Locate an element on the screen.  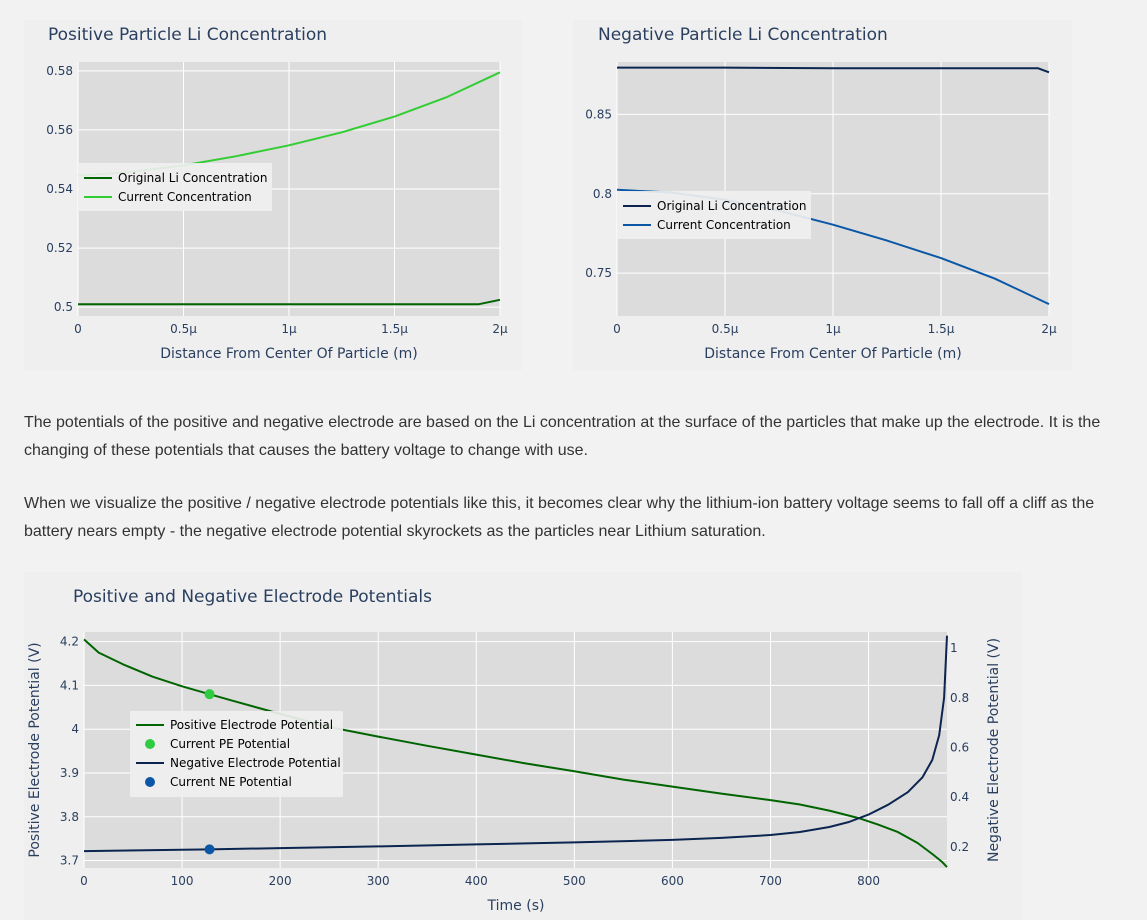
x-tick-label: 800 is located at coordinates (868, 881).